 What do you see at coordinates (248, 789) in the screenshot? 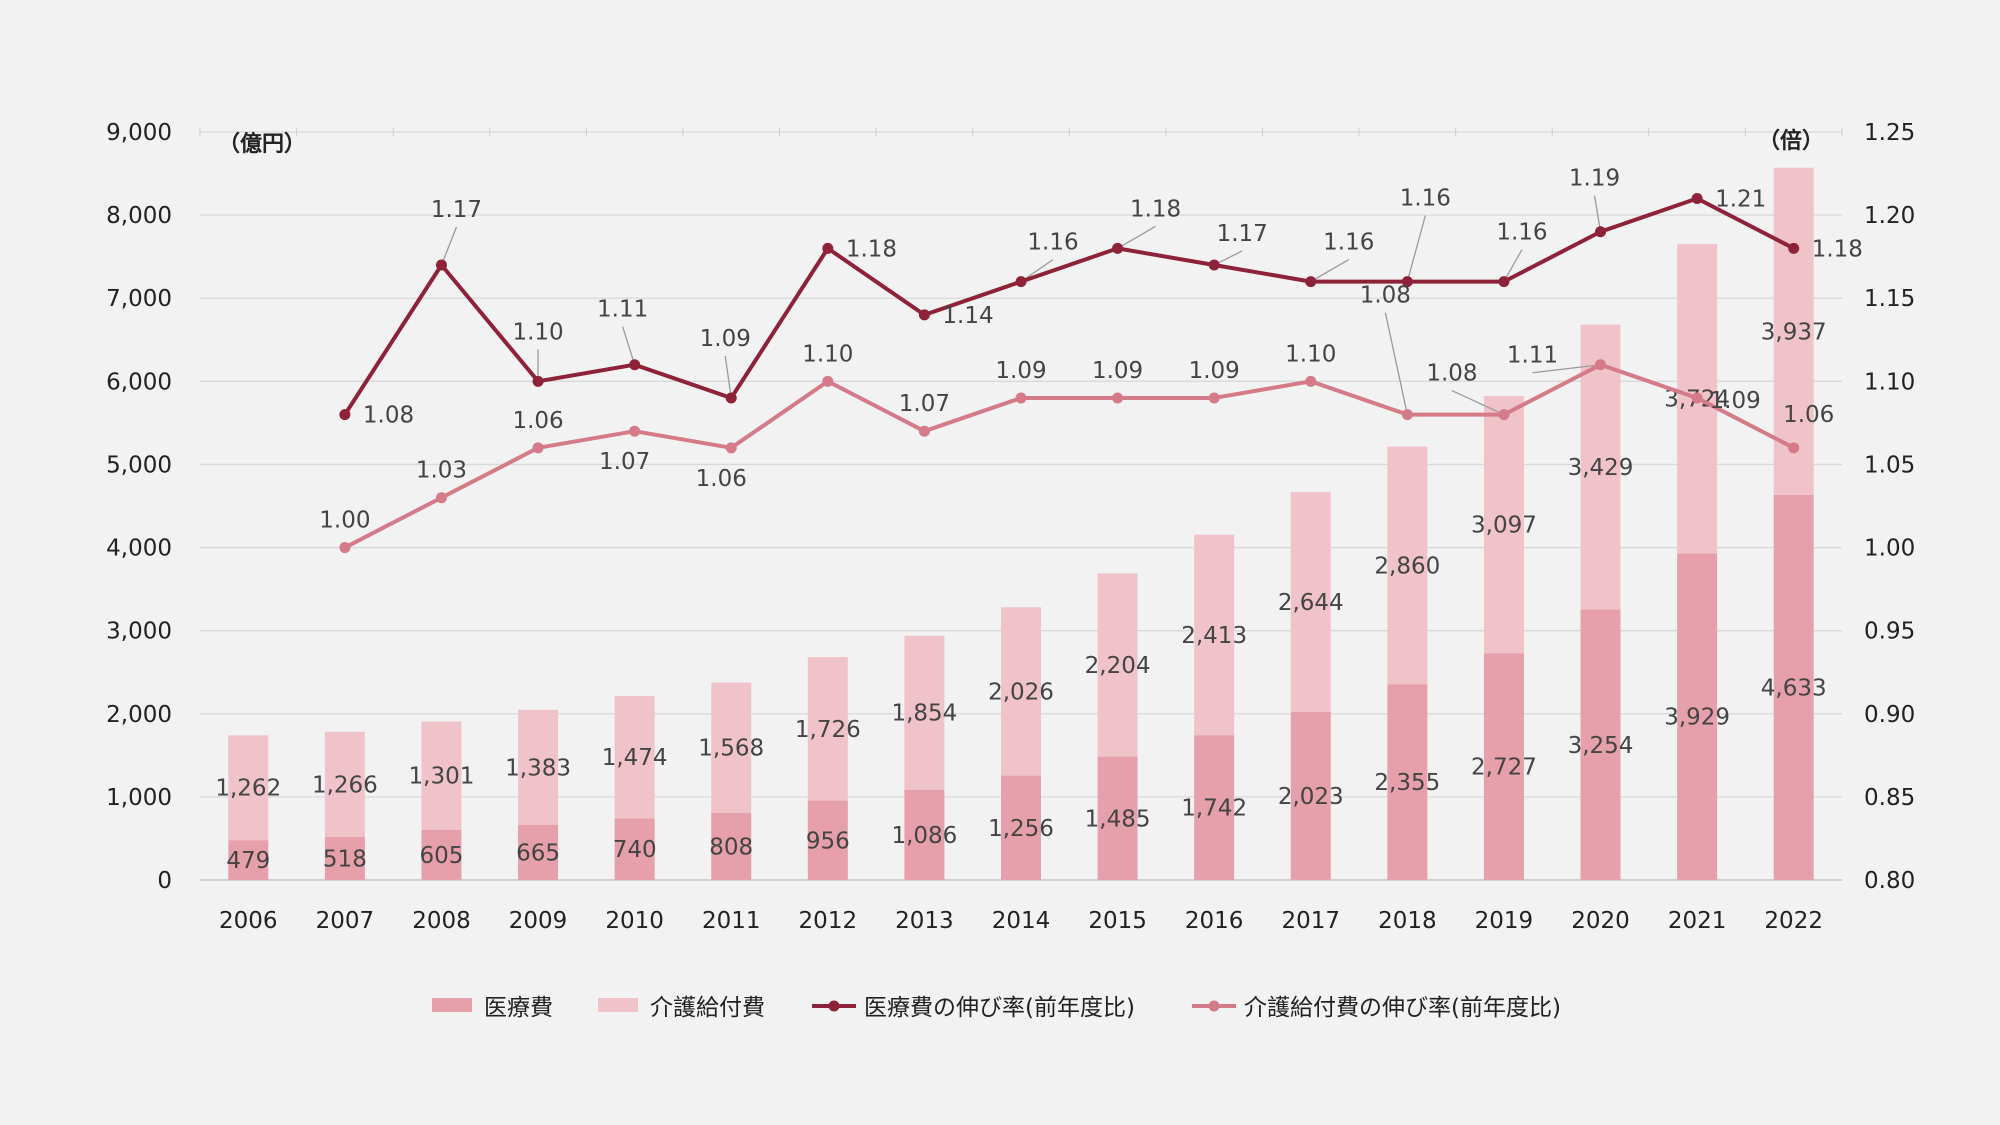
I see `bar-care-label: 1,262` at bounding box center [248, 789].